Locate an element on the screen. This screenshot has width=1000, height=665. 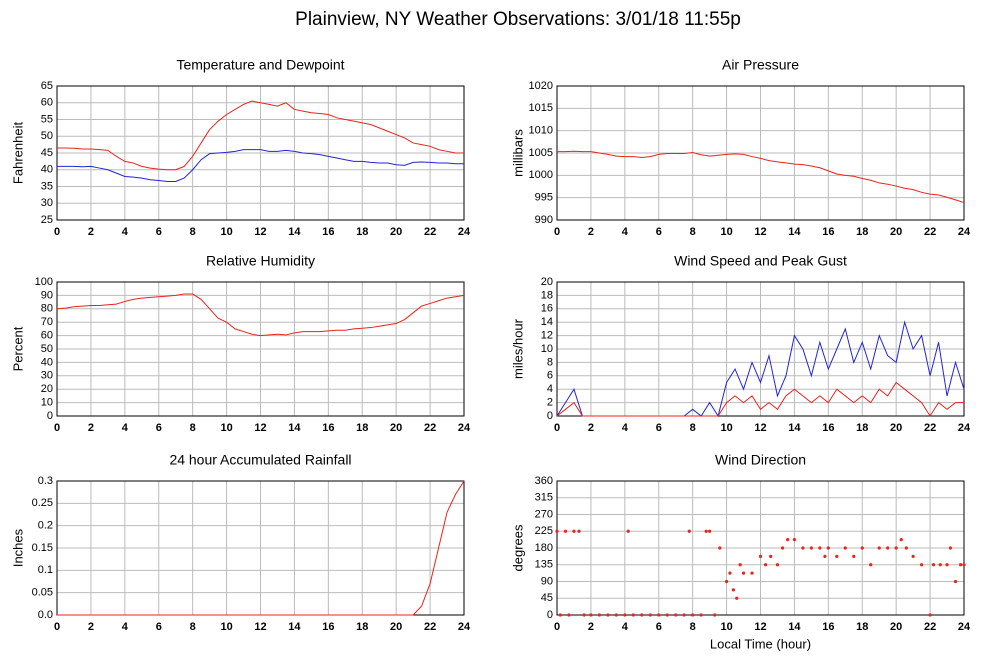
x-tick-label: 8 is located at coordinates (693, 428).